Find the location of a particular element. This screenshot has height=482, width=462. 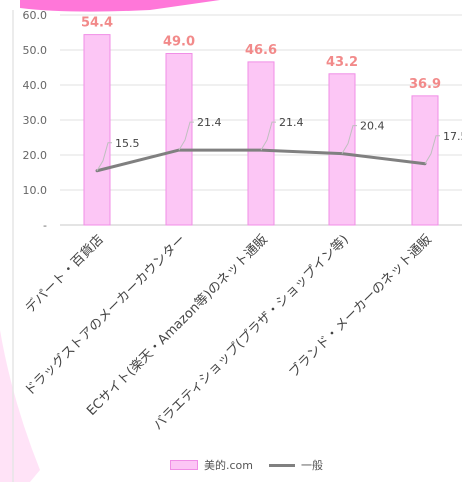

x-category-label: デパート・百貨店 is located at coordinates (64, 274).